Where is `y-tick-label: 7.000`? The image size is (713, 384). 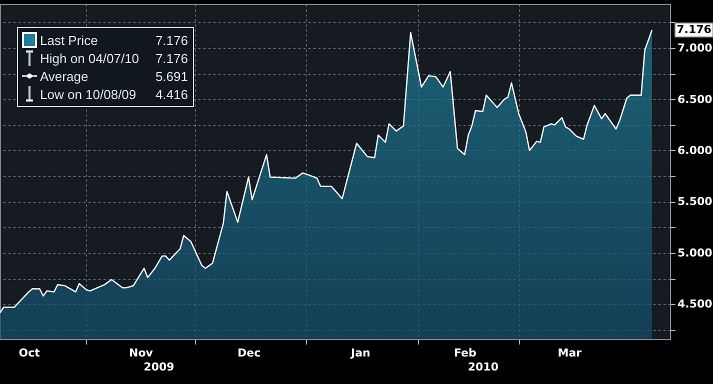
y-tick-label: 7.000 is located at coordinates (695, 48).